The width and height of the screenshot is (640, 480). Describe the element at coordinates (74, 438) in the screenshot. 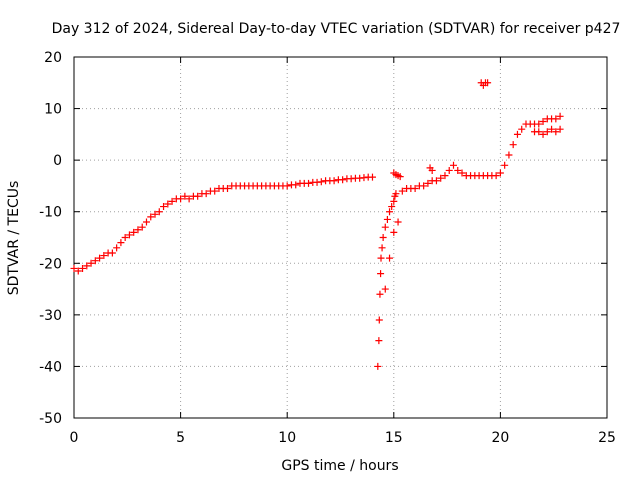

I see `x-tick-label: 0` at that location.